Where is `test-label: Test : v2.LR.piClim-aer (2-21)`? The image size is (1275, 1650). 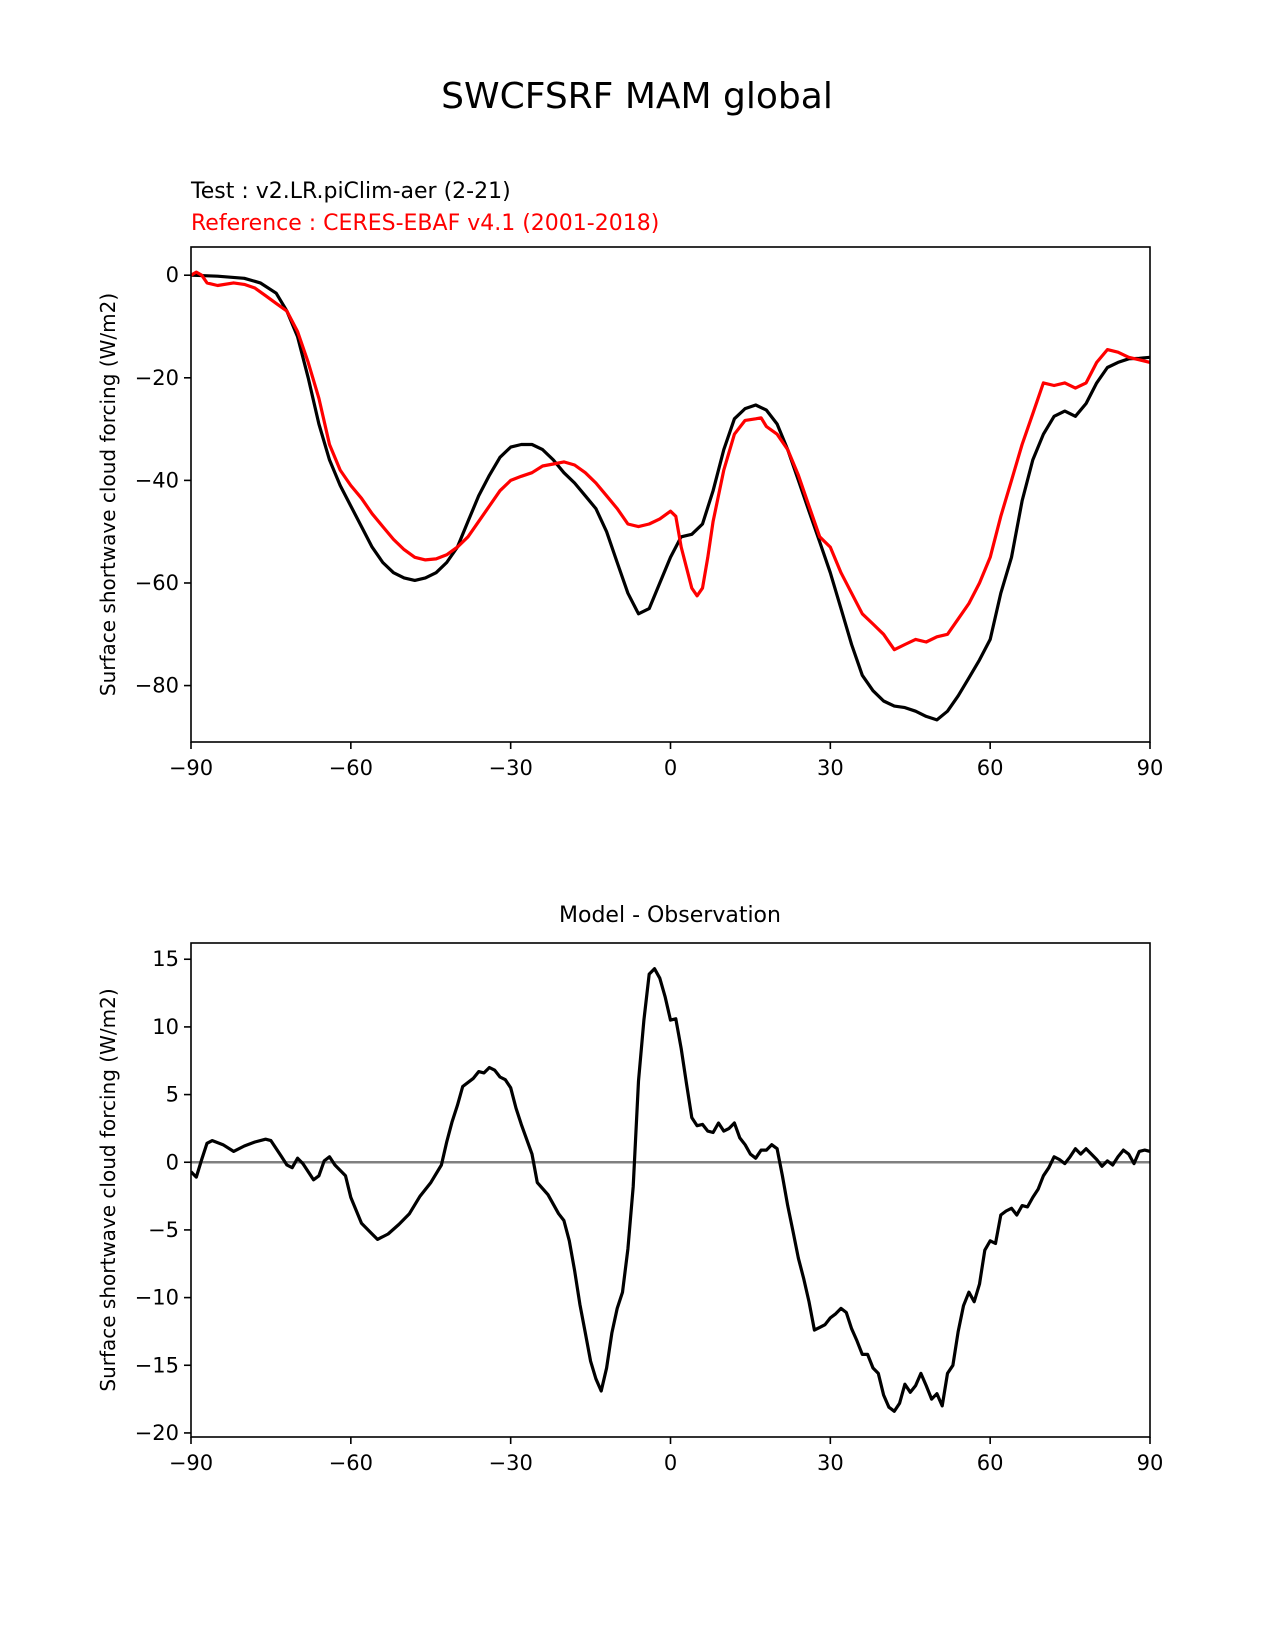
test-label: Test : v2.LR.piClim-aer (2-21) is located at coordinates (350, 191).